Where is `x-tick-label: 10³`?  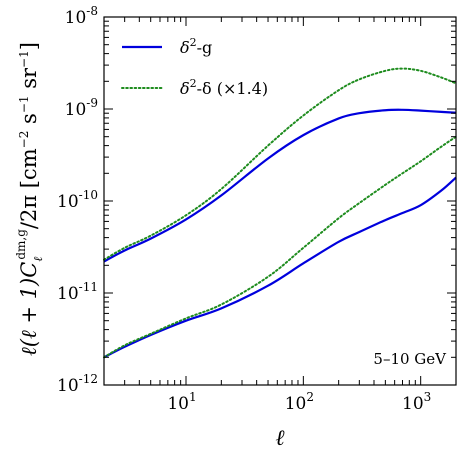 x-tick-label: 10³ is located at coordinates (416, 402).